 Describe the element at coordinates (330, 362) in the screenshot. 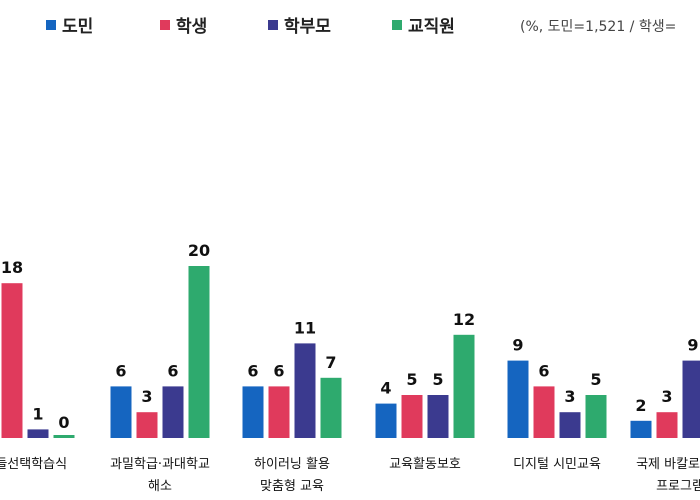

I see `data-label-3-2: 7` at that location.